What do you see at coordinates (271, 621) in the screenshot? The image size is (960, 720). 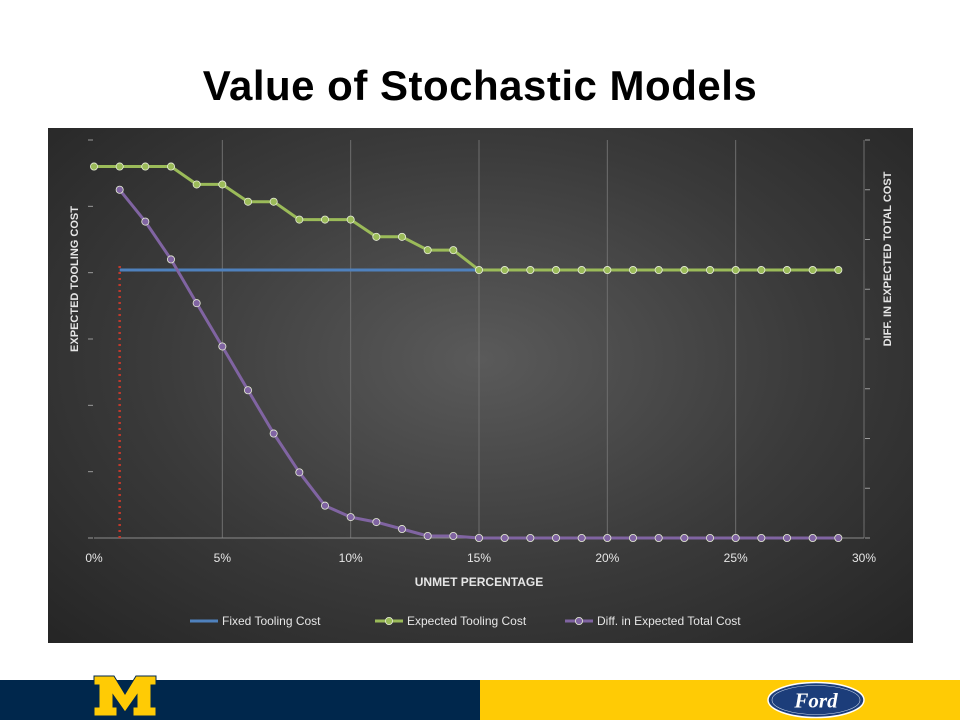 I see `legend-label-0: Fixed Tooling Cost` at bounding box center [271, 621].